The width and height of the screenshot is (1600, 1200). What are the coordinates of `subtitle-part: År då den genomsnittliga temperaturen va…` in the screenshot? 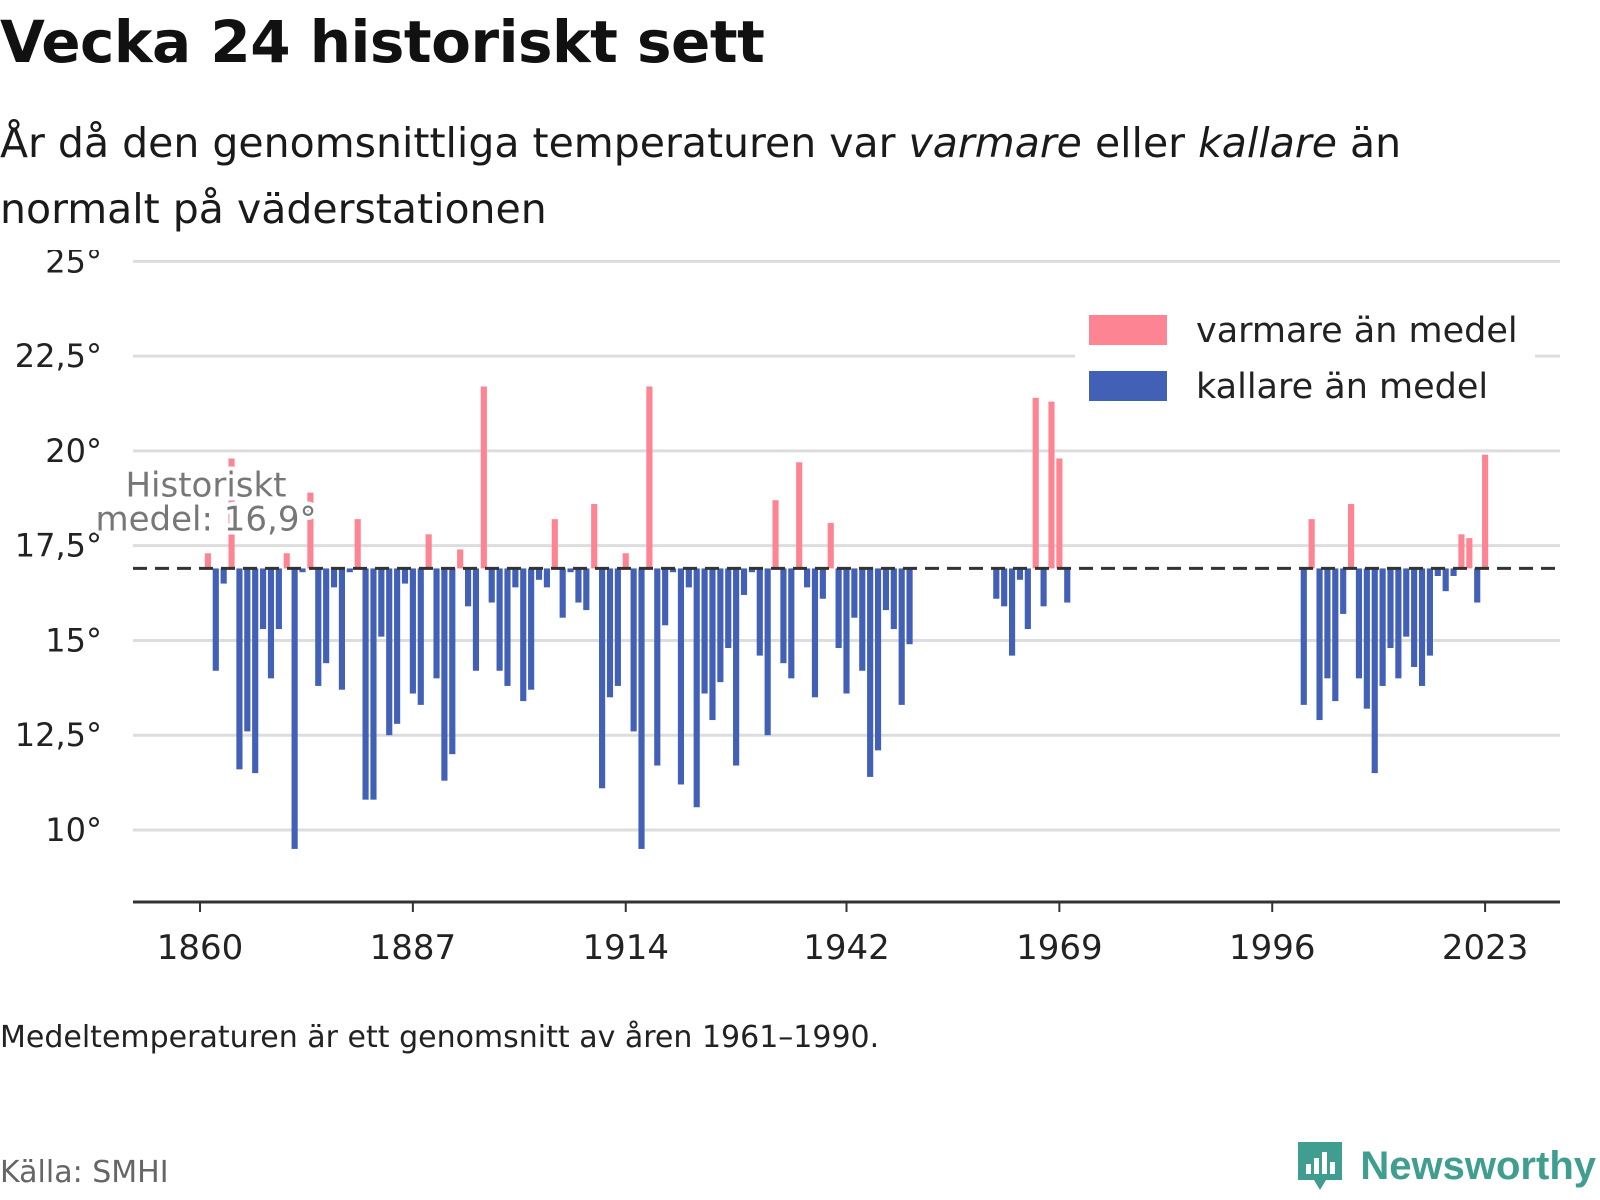 It's located at (454, 143).